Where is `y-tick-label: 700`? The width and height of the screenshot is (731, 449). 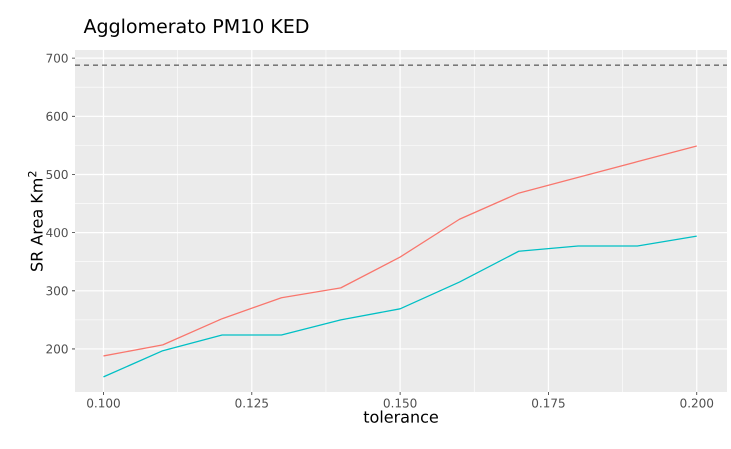
y-tick-label: 700 is located at coordinates (57, 58).